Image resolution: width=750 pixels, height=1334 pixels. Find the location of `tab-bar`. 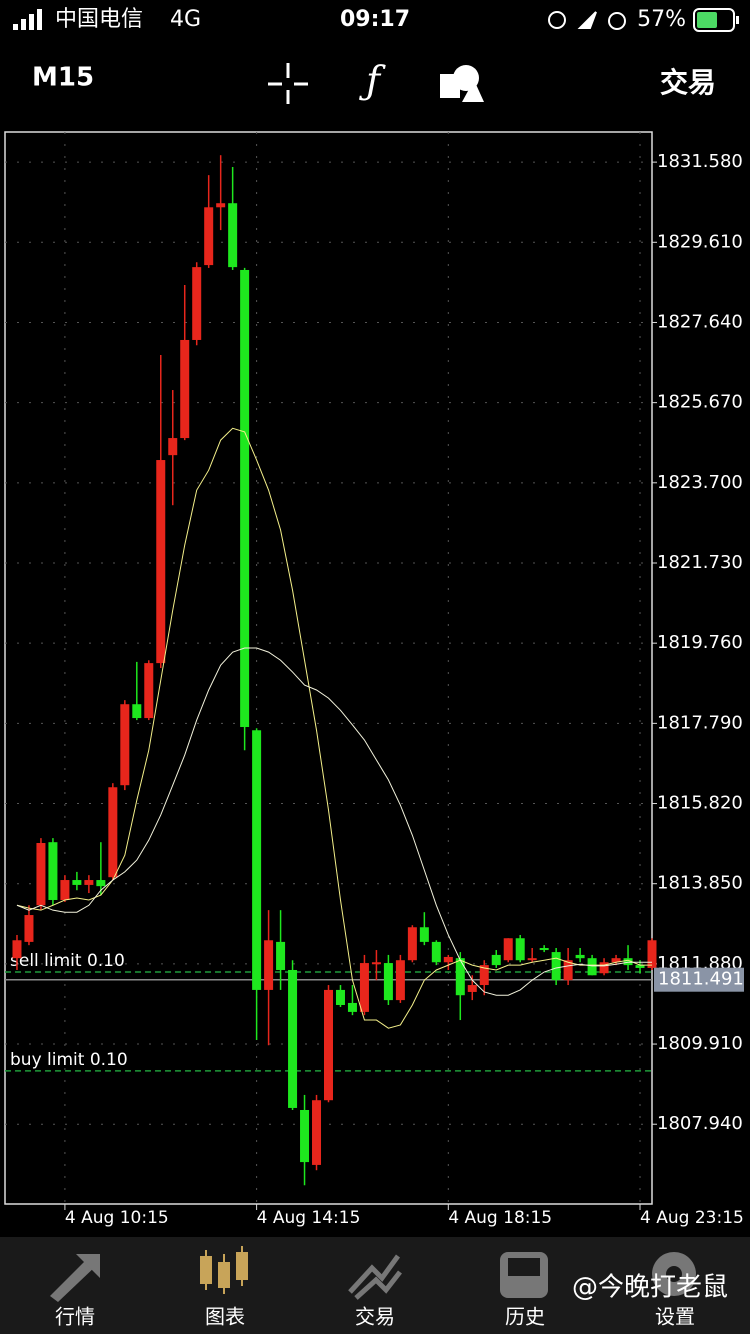

tab-bar is located at coordinates (375, 1285).